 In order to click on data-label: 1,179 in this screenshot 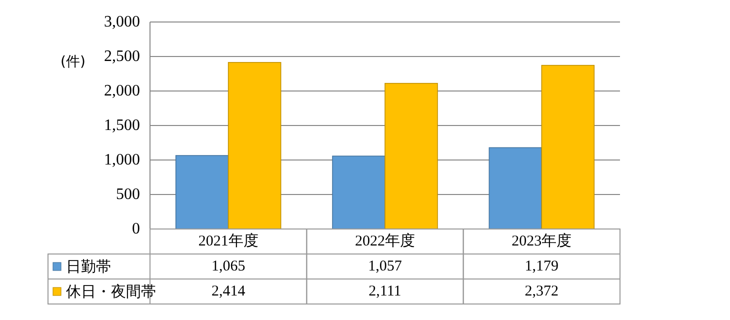, I will do `click(541, 266)`.